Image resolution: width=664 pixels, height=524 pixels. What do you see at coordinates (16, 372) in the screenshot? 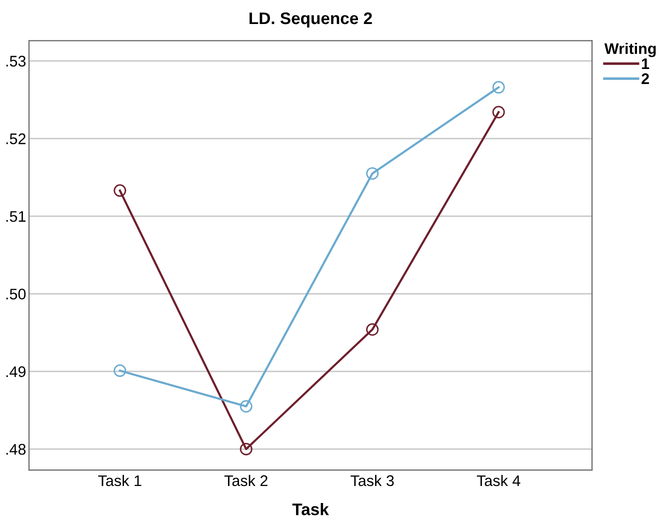
I see `y-tick-label: .49` at bounding box center [16, 372].